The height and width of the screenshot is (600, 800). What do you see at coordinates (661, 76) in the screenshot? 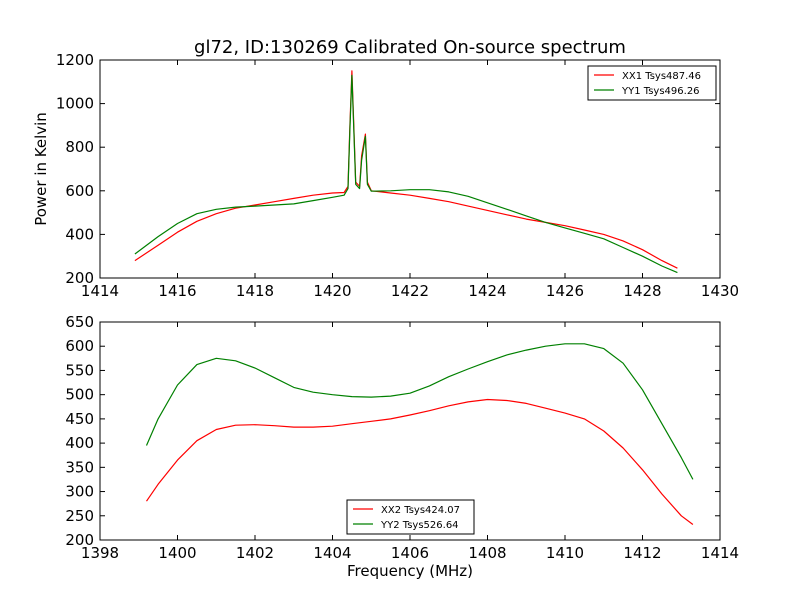
I see `legend-entry: XX1 Tsys487.46` at bounding box center [661, 76].